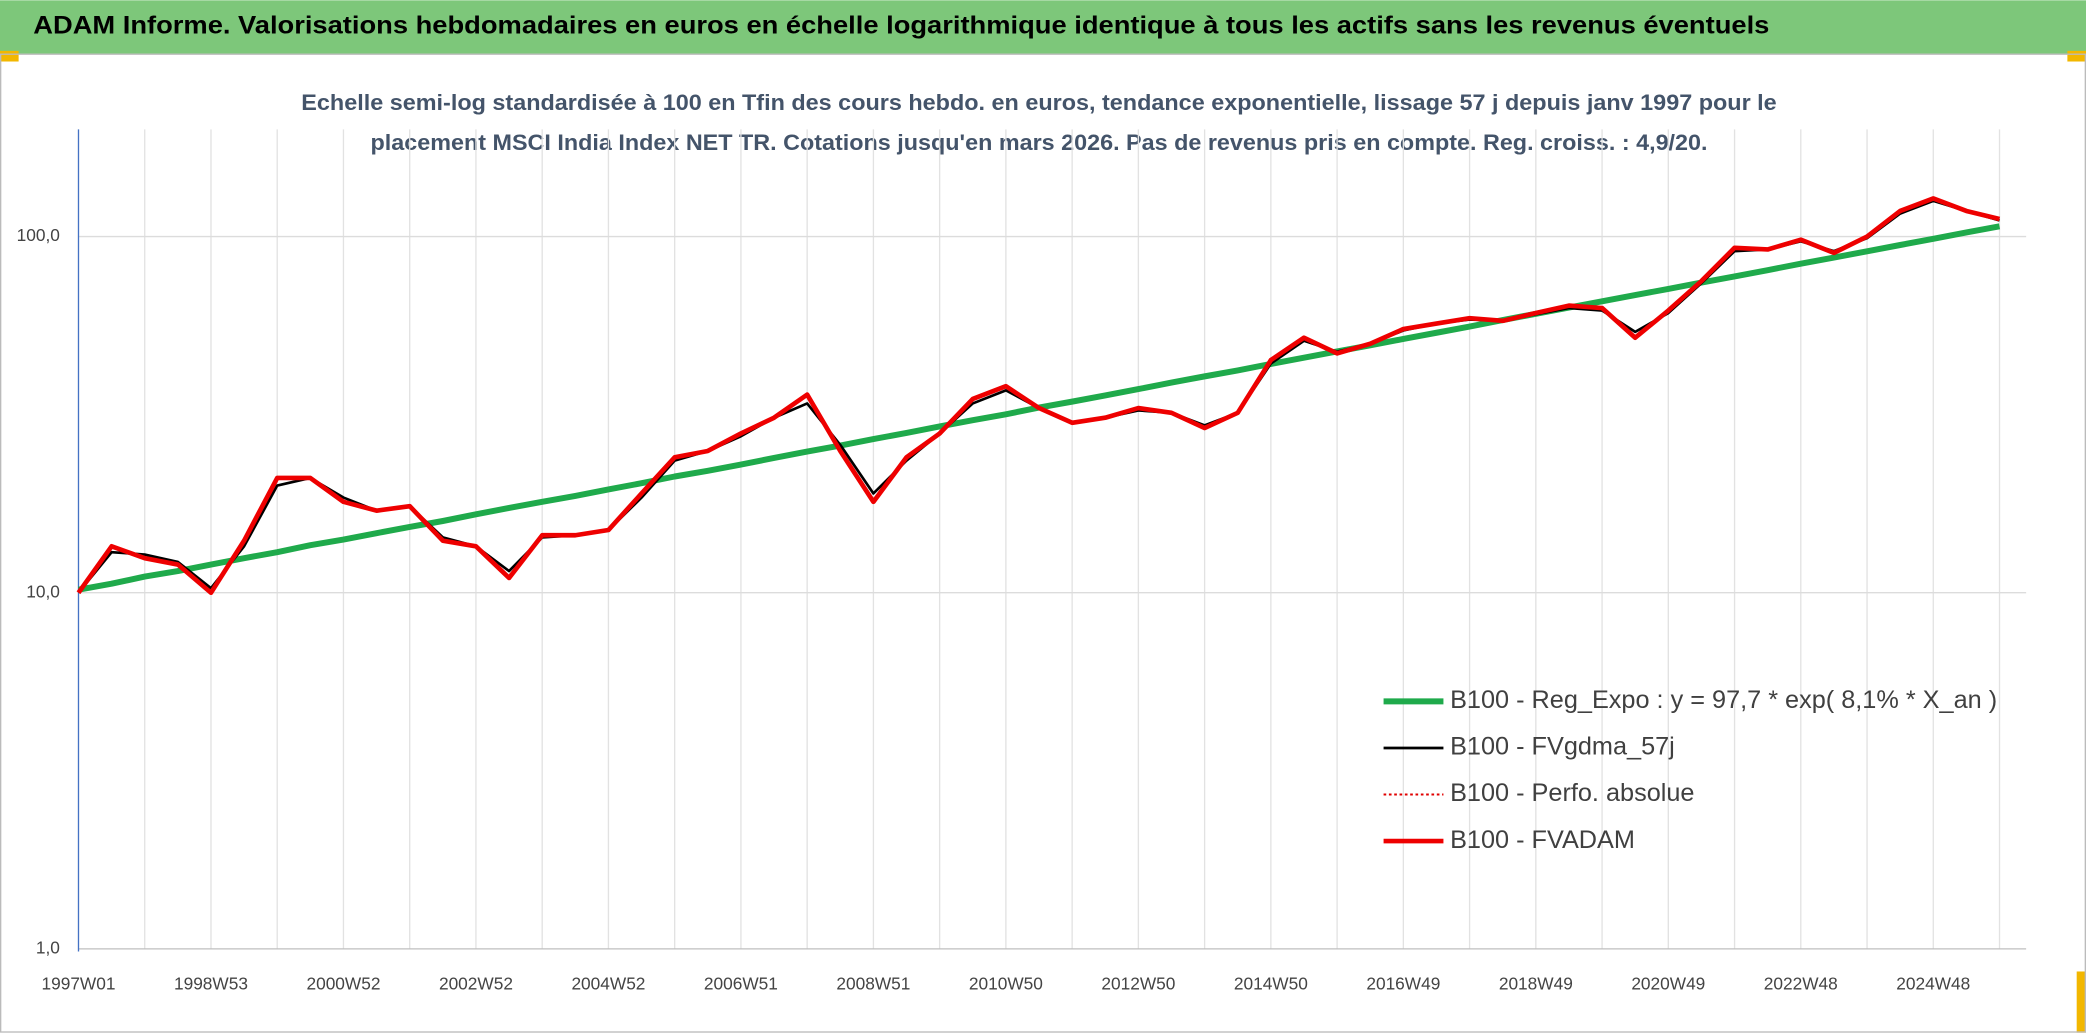  I want to click on legend-label: B100 - Perfo. absolue, so click(1572, 793).